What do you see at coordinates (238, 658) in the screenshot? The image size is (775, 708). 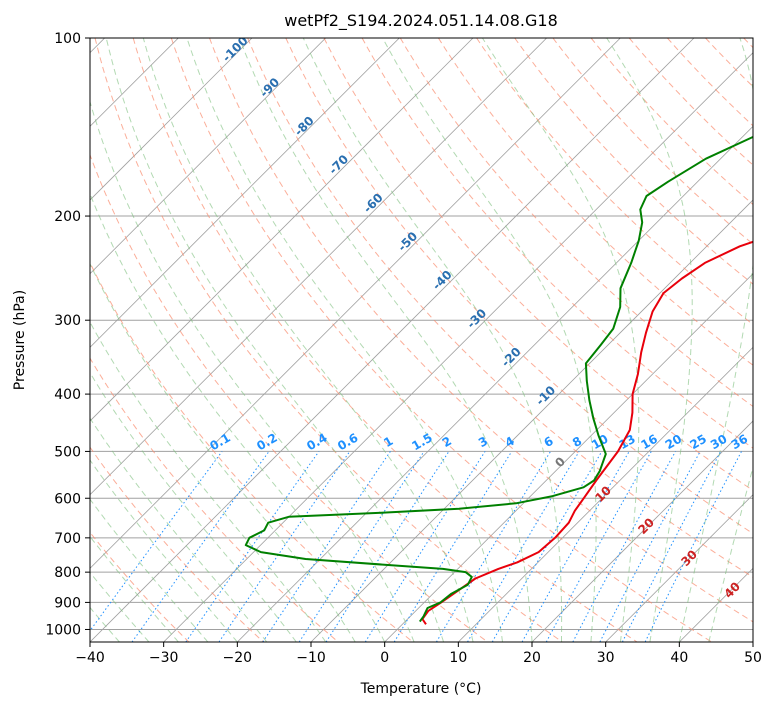 I see `x-tick-label: −20` at bounding box center [238, 658].